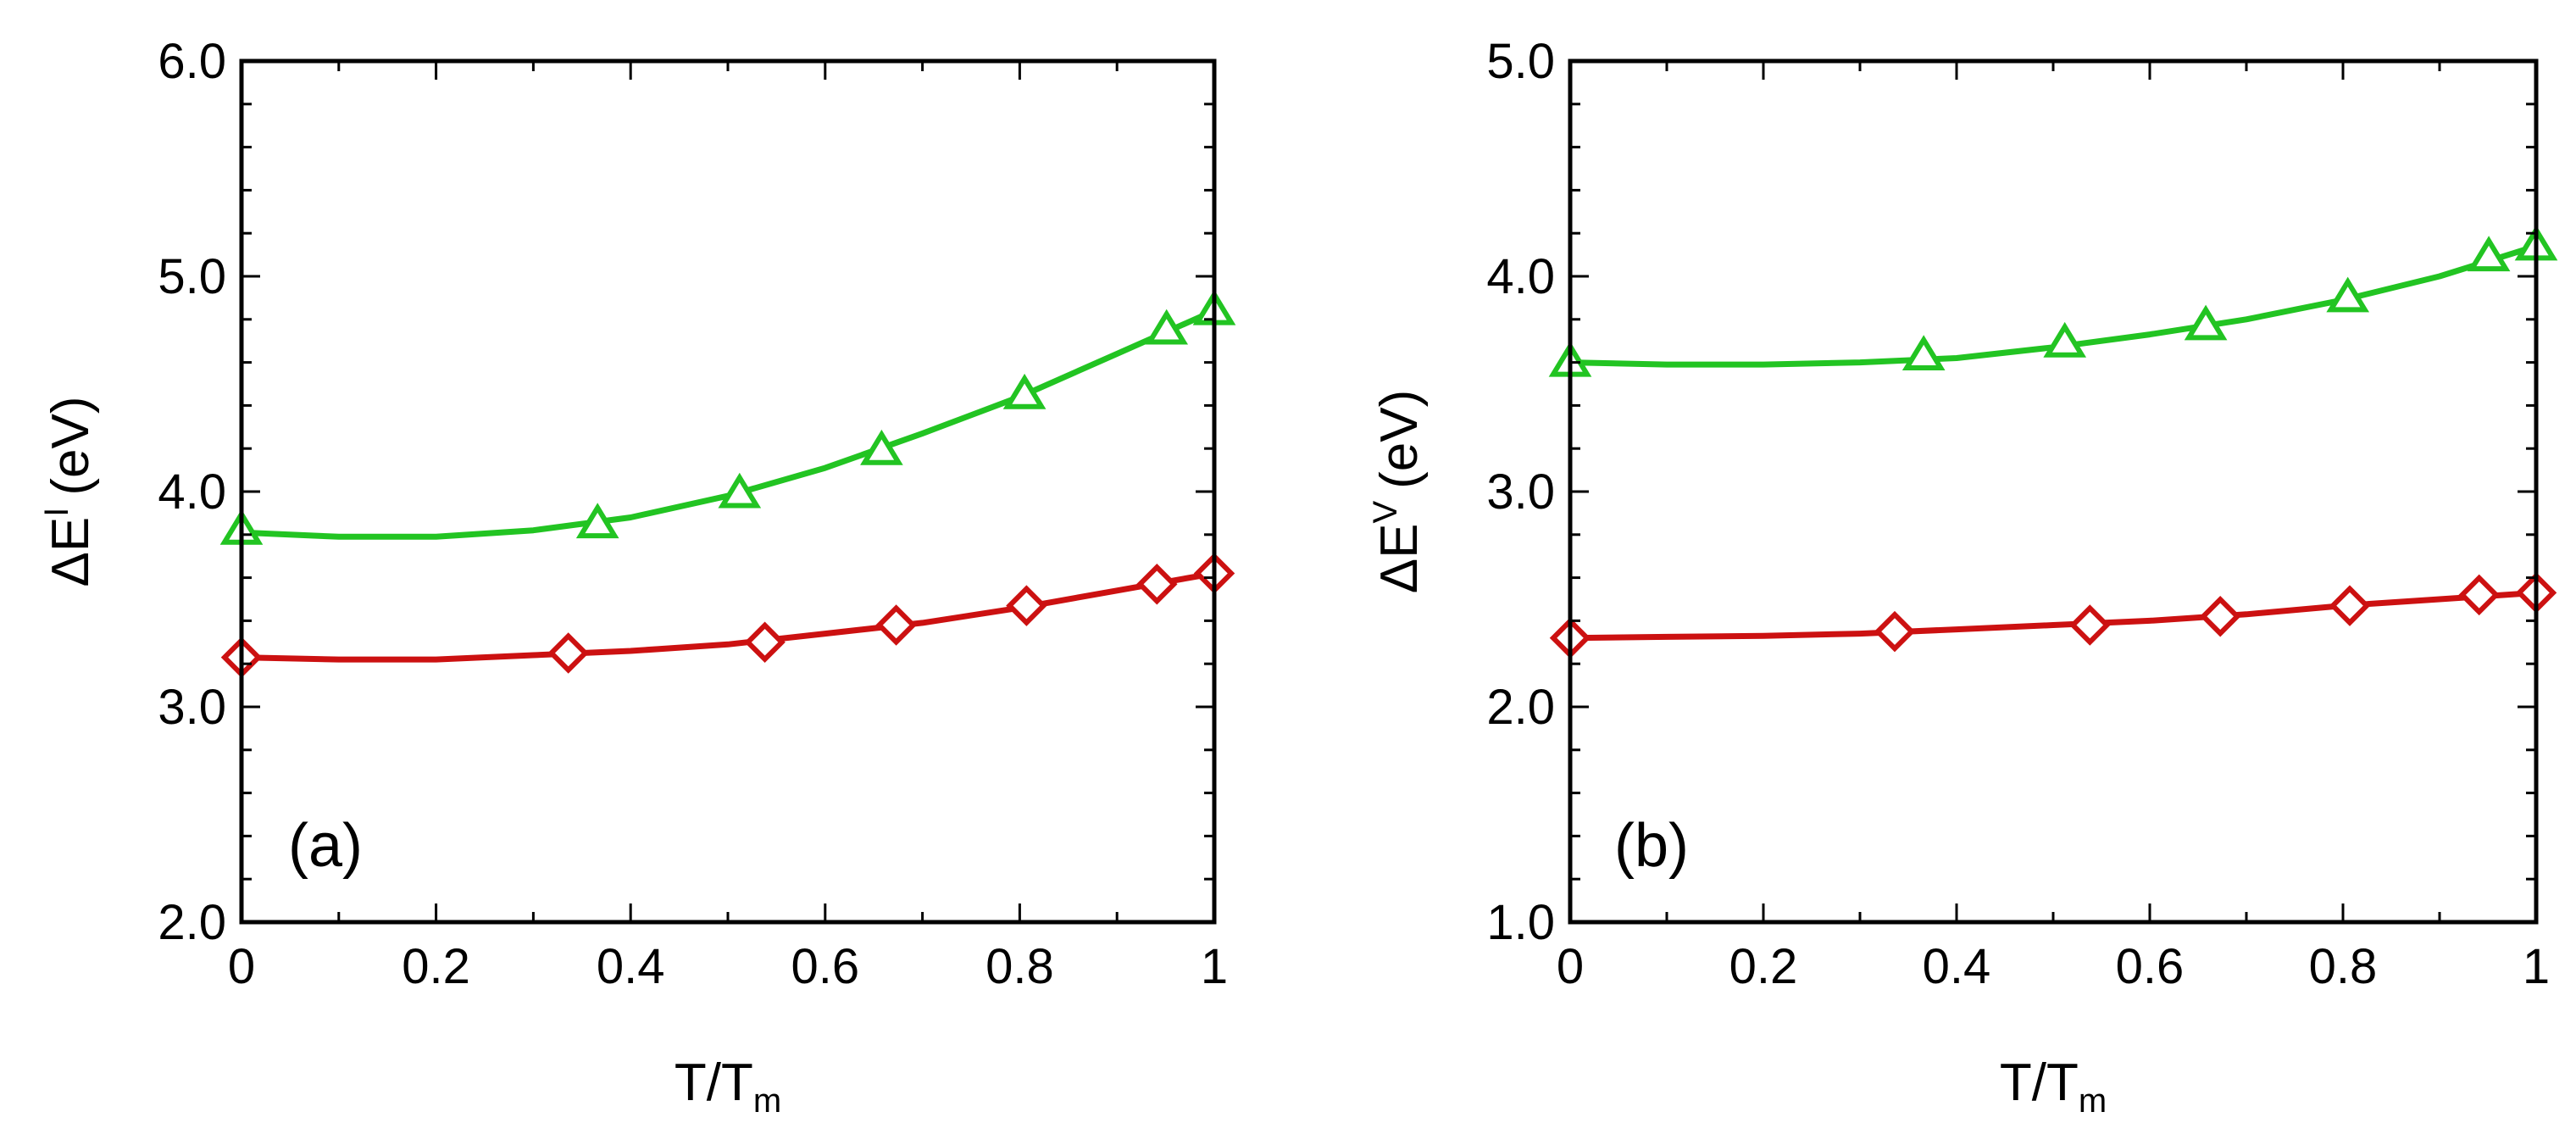  Describe the element at coordinates (192, 62) in the screenshot. I see `panel-a-y-tick-label: 6.0` at that location.